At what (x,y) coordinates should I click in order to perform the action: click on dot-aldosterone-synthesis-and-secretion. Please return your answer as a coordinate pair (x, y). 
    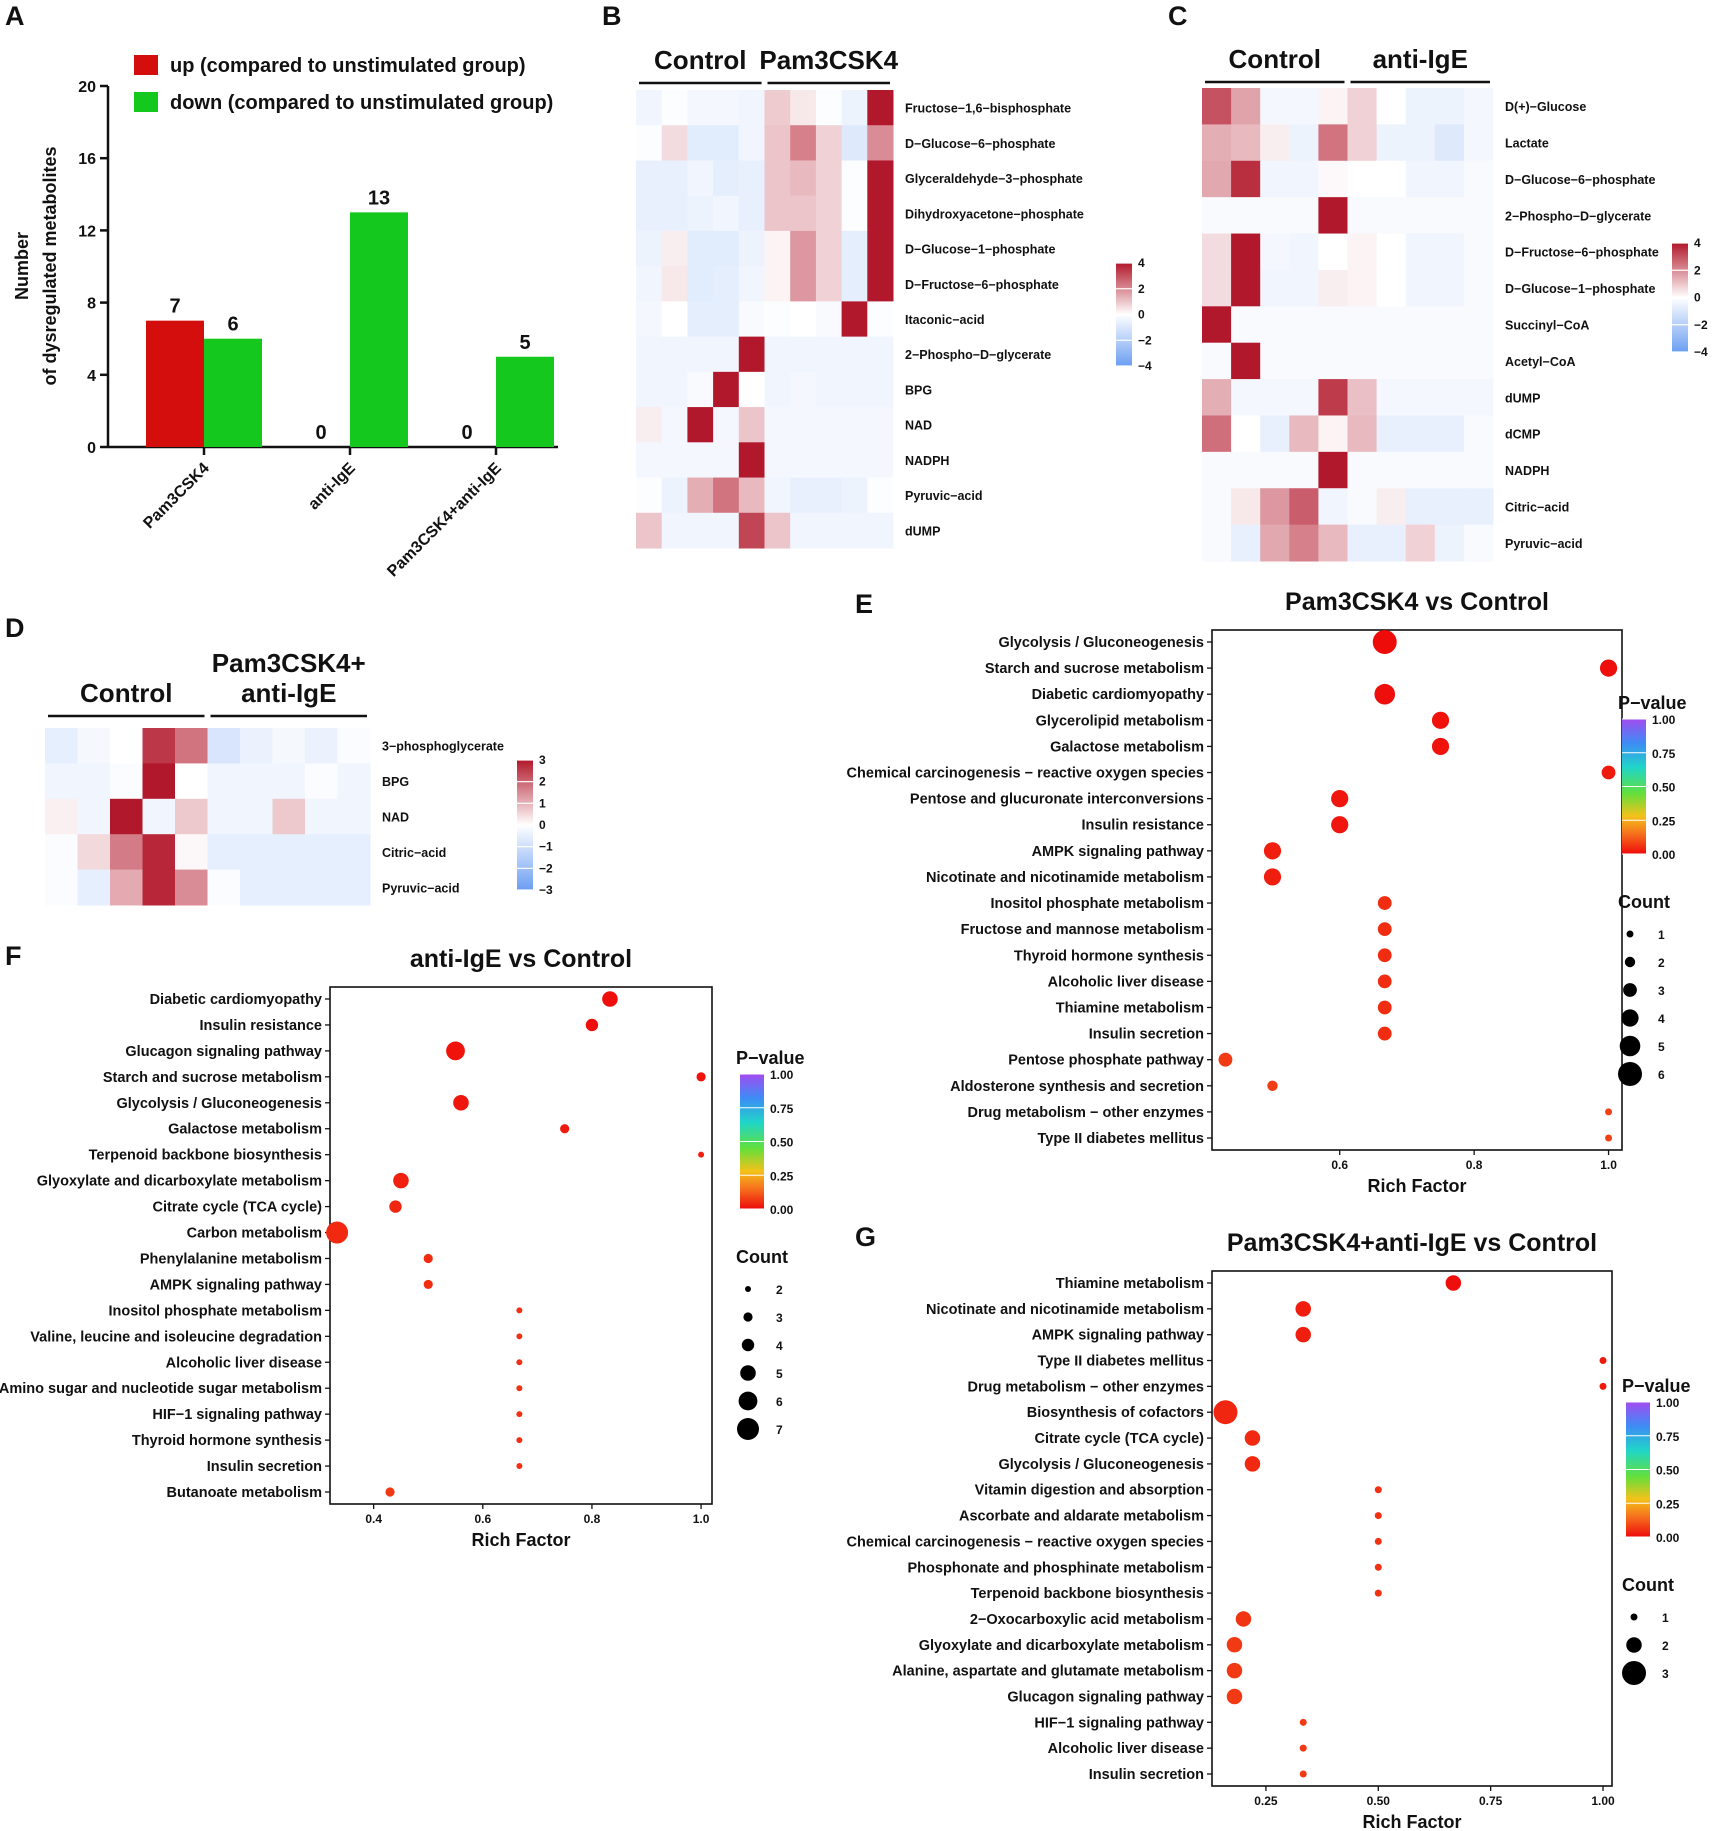
    Looking at the image, I should click on (1272, 1085).